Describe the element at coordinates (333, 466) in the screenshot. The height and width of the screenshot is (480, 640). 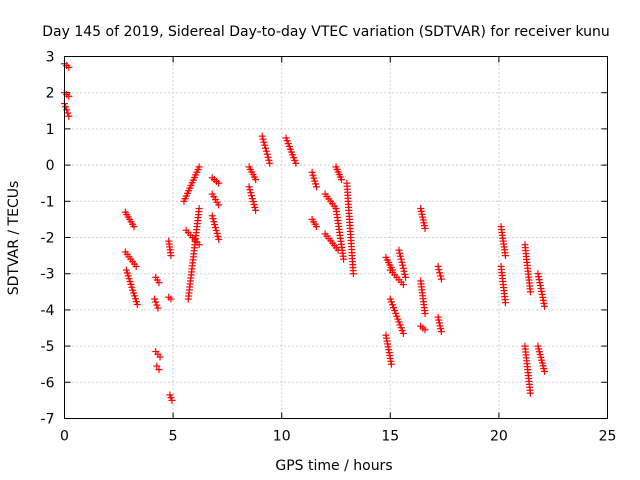
I see `x-axis-label: GPS time / hours` at that location.